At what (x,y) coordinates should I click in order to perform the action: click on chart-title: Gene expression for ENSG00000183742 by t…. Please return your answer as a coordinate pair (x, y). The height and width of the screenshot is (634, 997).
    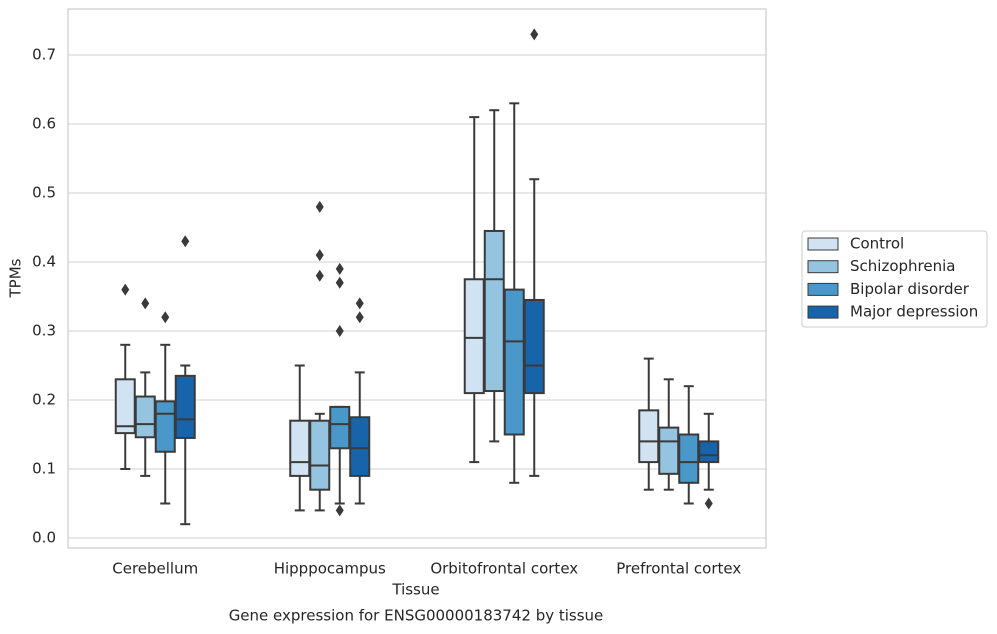
    Looking at the image, I should click on (416, 616).